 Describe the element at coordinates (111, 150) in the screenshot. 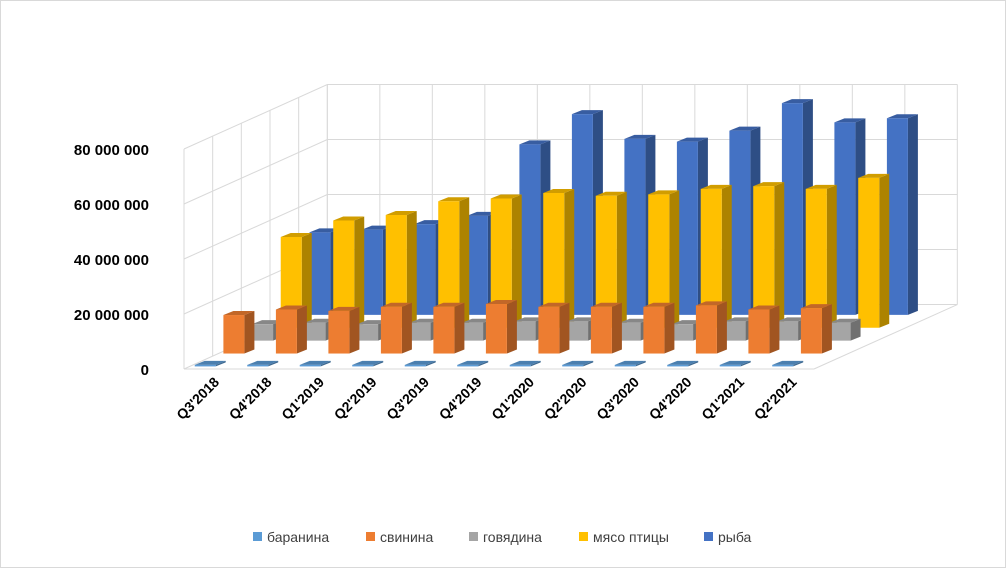

I see `y-tick-label: 80 000 000` at that location.